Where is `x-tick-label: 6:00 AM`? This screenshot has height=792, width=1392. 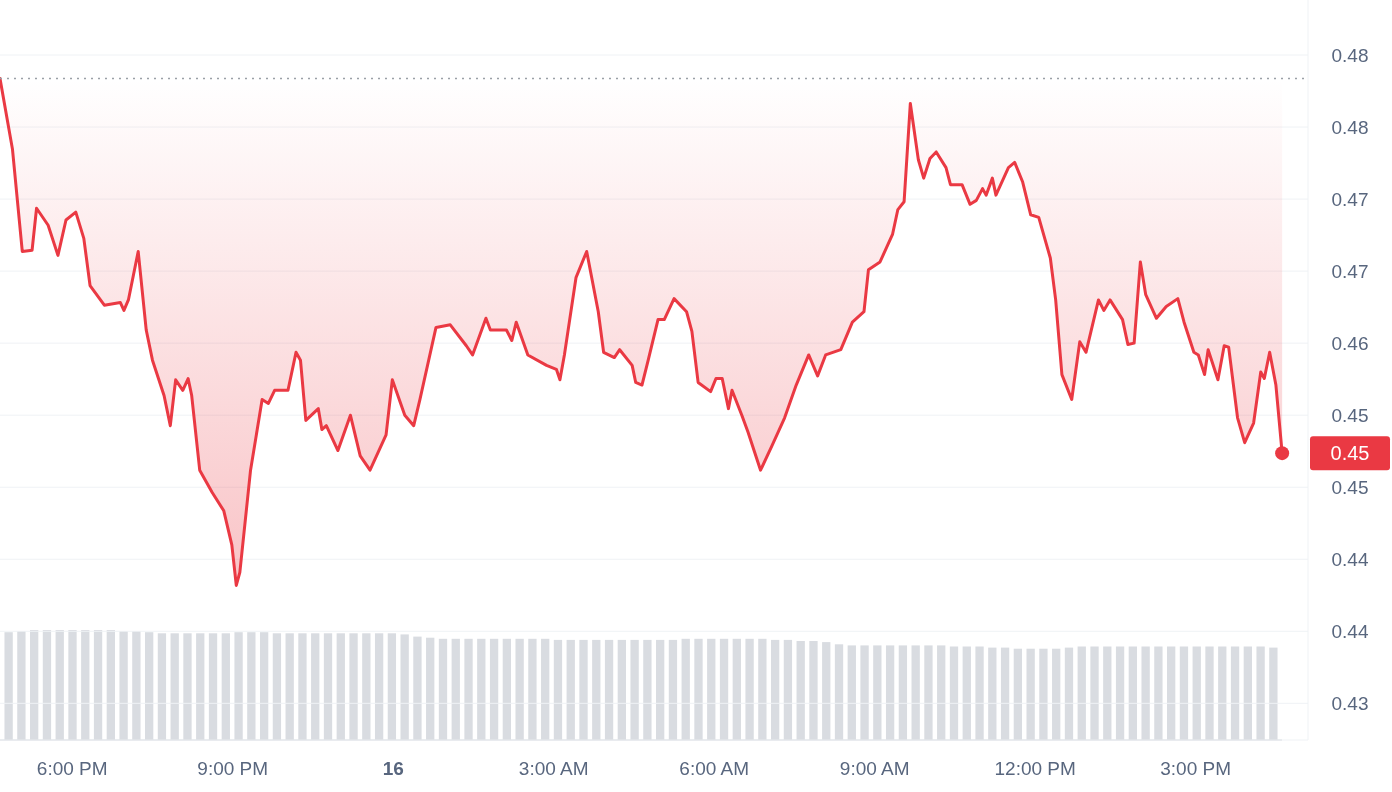 x-tick-label: 6:00 AM is located at coordinates (714, 768).